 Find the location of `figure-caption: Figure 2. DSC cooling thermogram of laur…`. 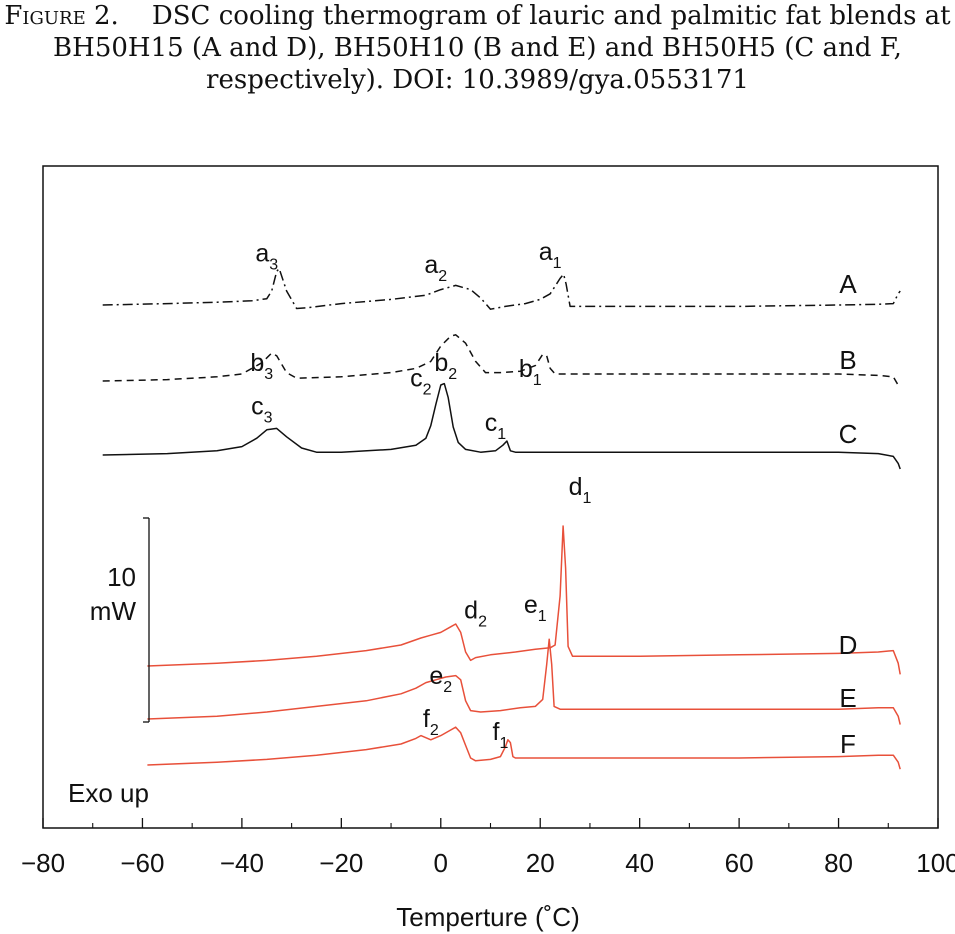

figure-caption: Figure 2. DSC cooling thermogram of laur… is located at coordinates (477, 48).